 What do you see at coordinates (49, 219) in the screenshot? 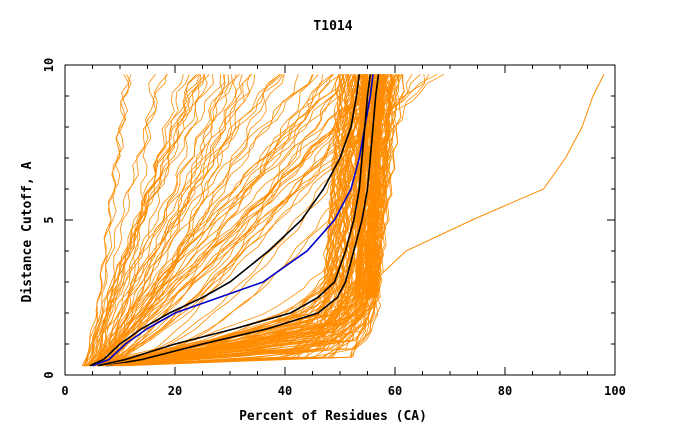
I see `y-tick-label: 5` at bounding box center [49, 219].